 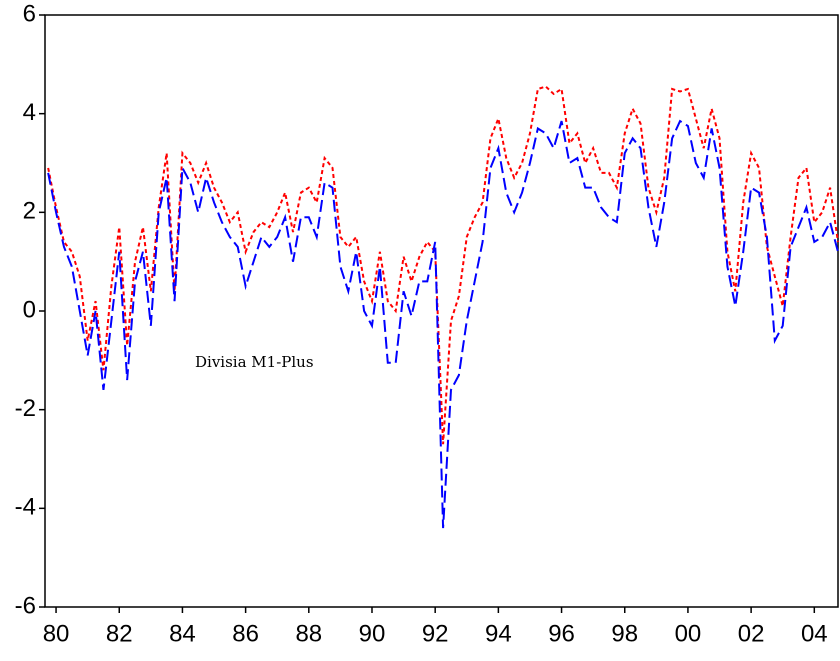 I want to click on x-tick-label: 82, so click(x=119, y=633).